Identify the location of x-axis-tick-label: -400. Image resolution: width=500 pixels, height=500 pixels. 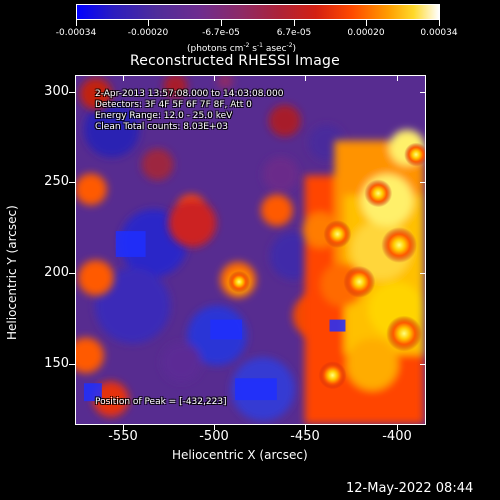
(397, 436).